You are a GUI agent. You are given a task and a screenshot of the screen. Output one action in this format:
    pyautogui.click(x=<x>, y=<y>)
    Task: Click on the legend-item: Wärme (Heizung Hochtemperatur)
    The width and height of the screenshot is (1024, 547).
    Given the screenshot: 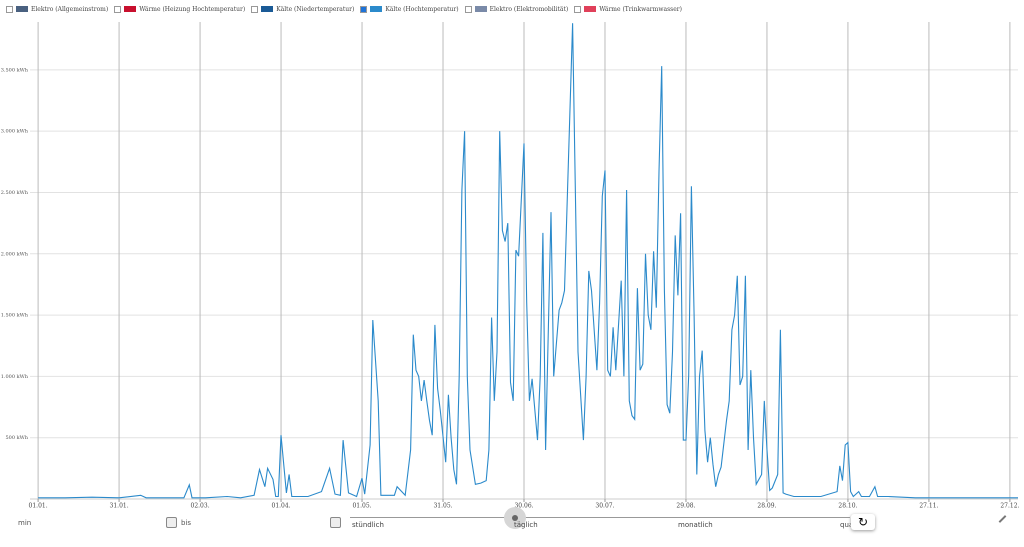 What is the action you would take?
    pyautogui.click(x=180, y=9)
    